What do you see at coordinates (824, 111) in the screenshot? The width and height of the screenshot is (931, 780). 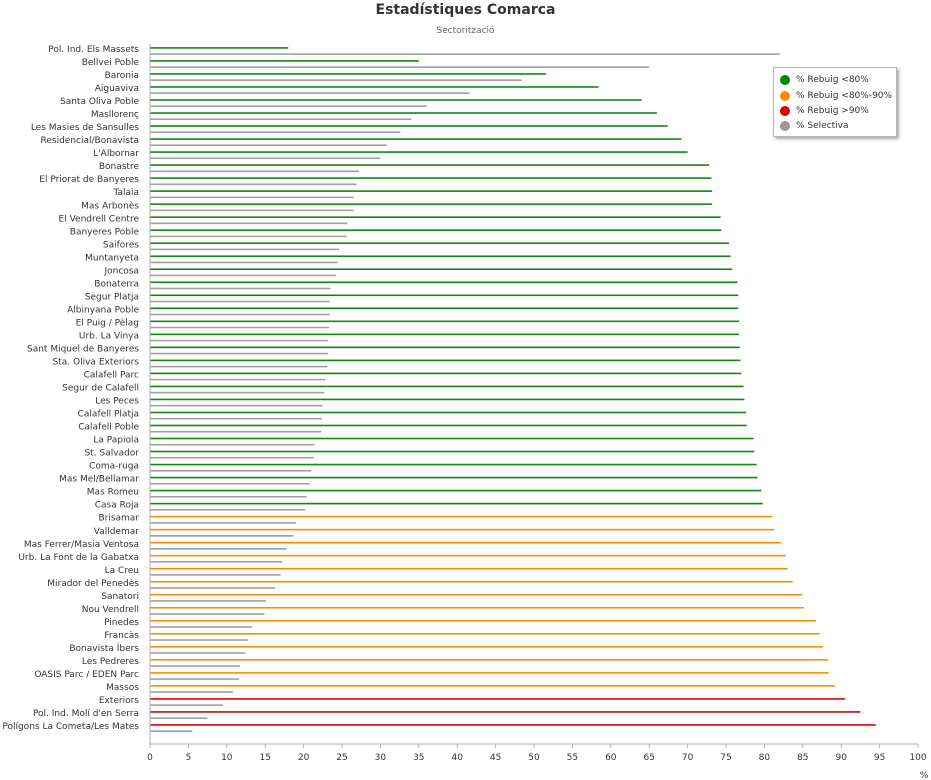 I see `legend-item-rebuig-above-90: % Rebuig >90%` at bounding box center [824, 111].